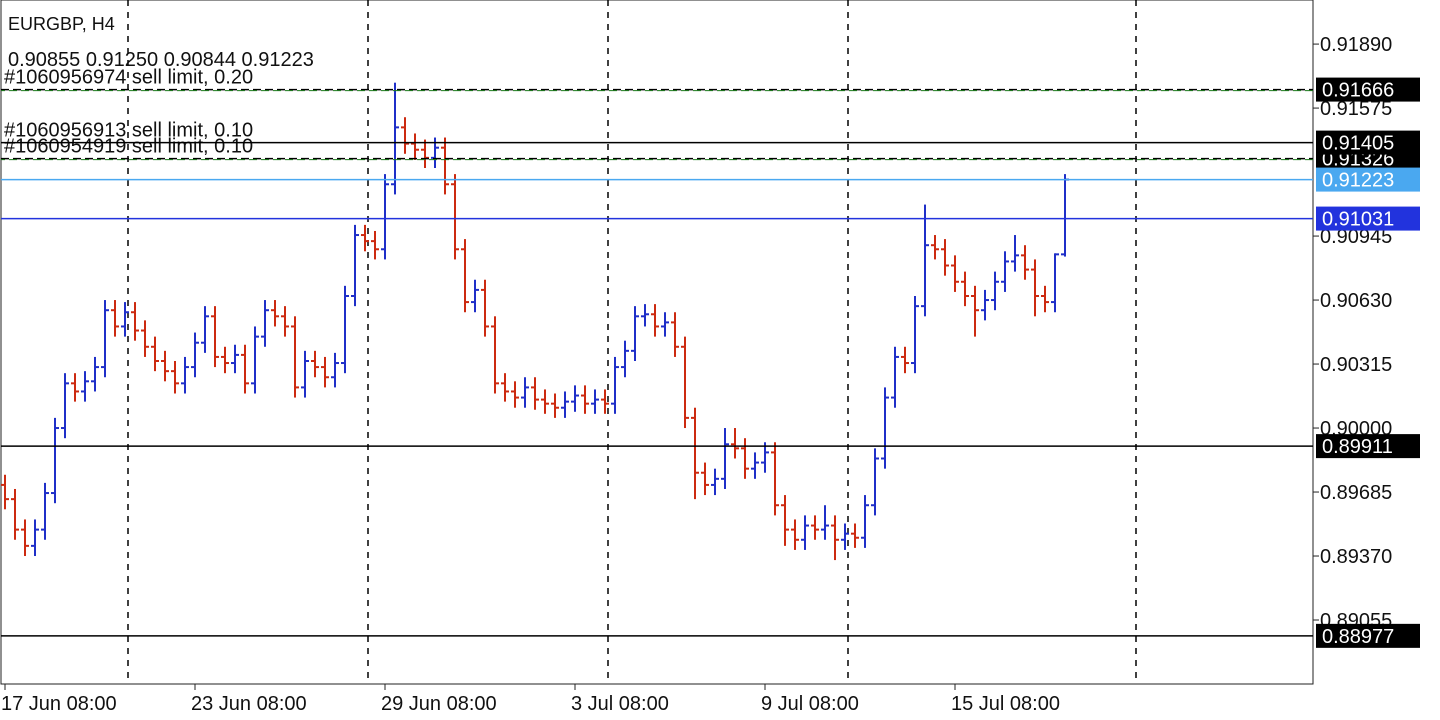 Image resolution: width=1440 pixels, height=720 pixels. I want to click on price-label: 0.88977, so click(1358, 637).